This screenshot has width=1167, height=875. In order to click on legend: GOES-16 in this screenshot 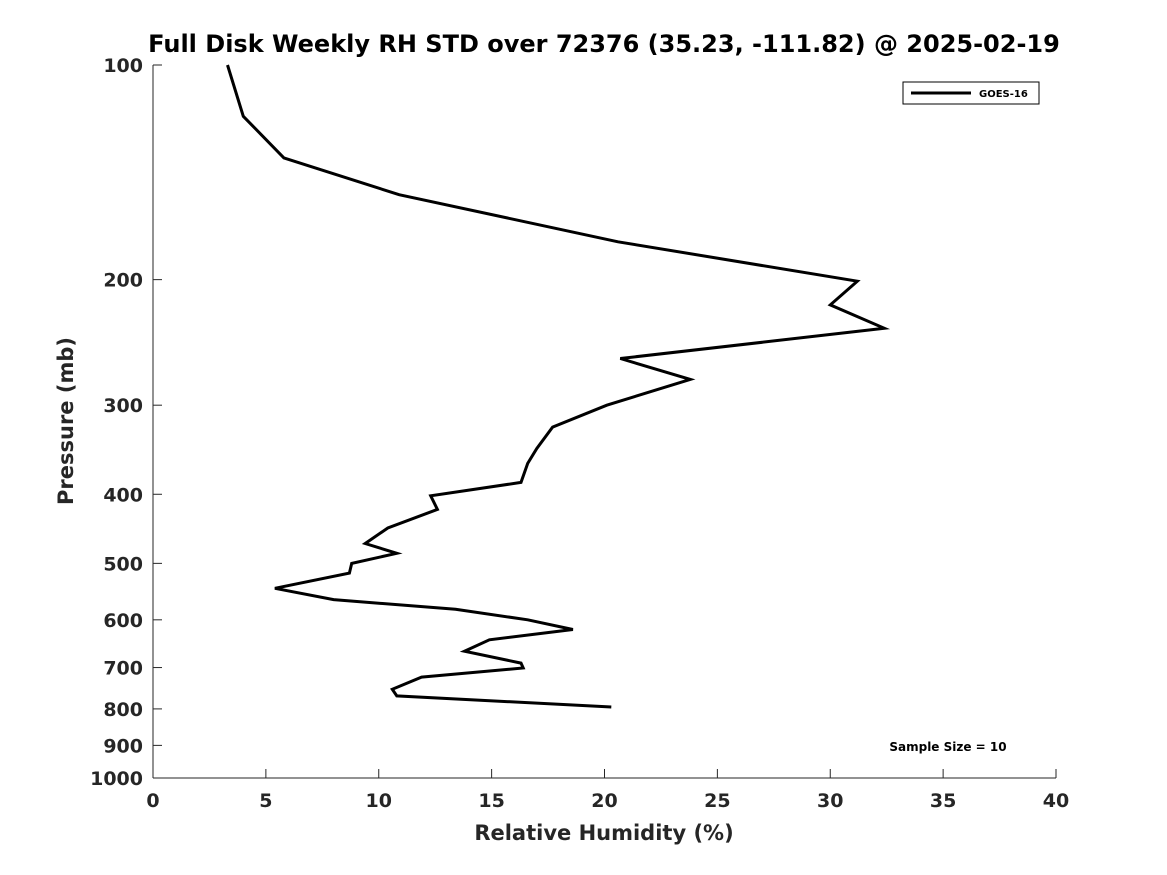, I will do `click(971, 93)`.